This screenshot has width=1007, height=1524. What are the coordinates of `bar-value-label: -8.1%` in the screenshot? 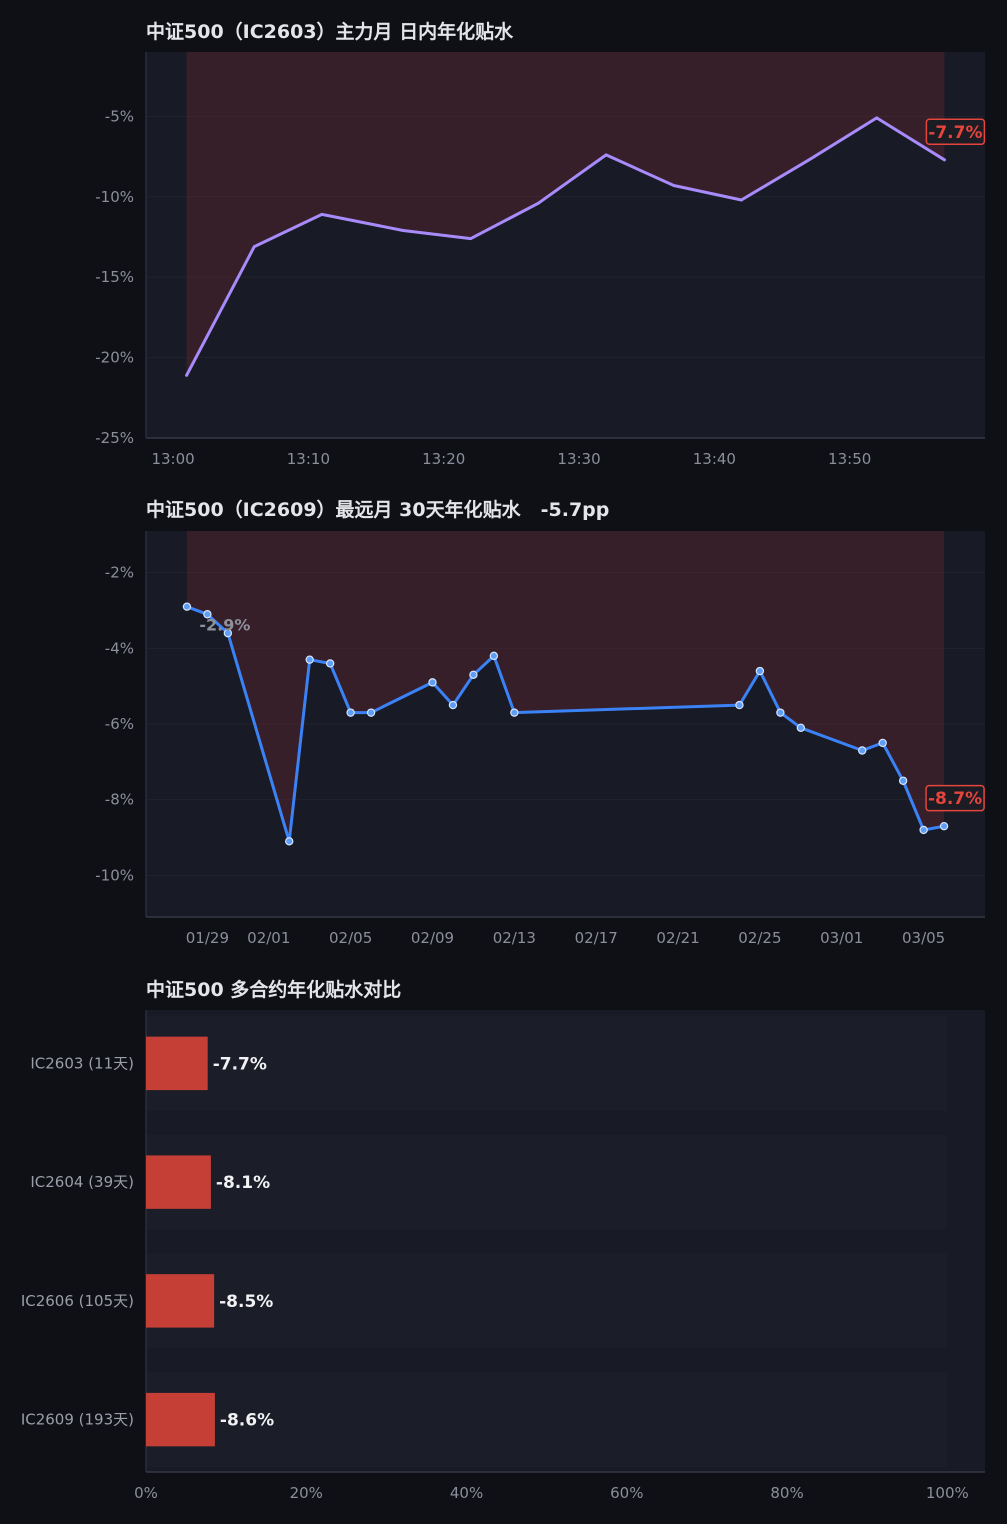 It's located at (243, 1183).